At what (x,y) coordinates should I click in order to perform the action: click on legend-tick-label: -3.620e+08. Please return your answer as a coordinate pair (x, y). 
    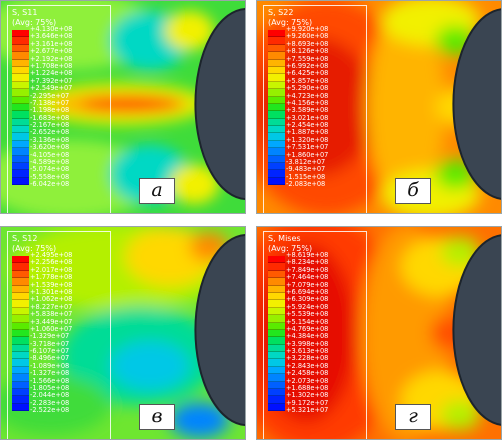
    Looking at the image, I should click on (50, 147).